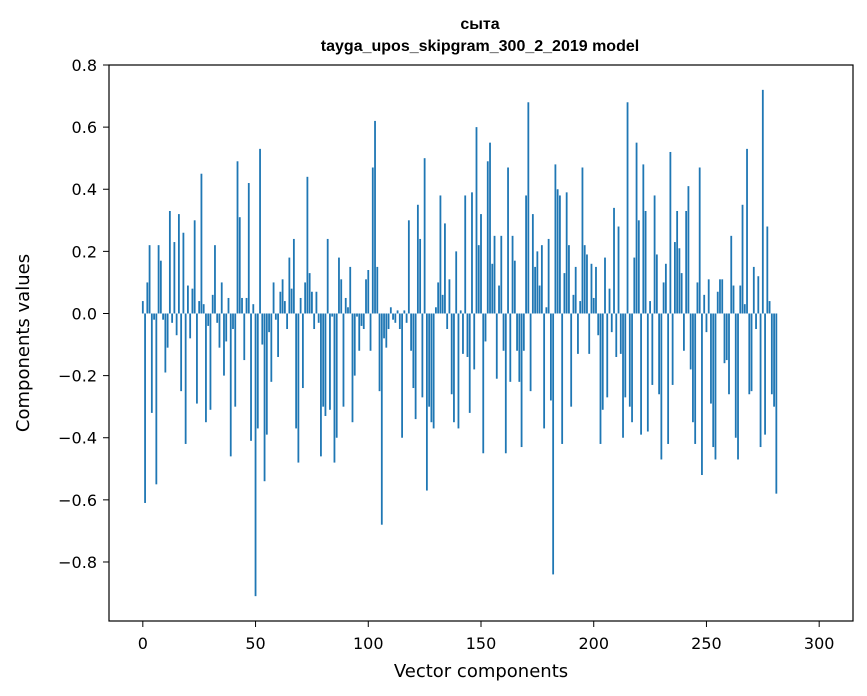 The height and width of the screenshot is (696, 867). Describe the element at coordinates (481, 643) in the screenshot. I see `x-tick-label: 150` at that location.